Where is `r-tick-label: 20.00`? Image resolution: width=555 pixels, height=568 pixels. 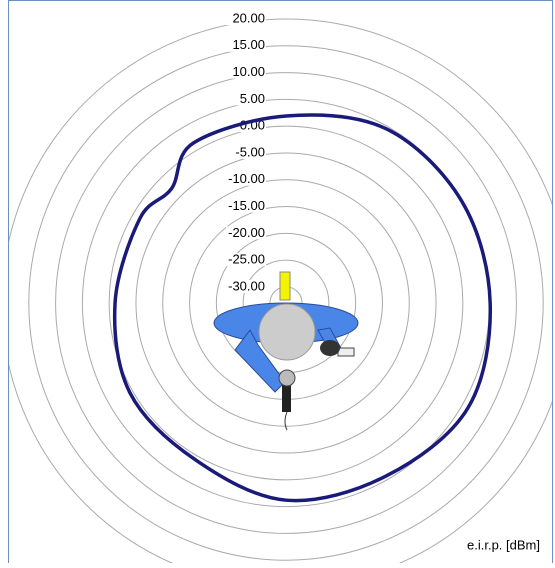
r-tick-label: 20.00 is located at coordinates (248, 17).